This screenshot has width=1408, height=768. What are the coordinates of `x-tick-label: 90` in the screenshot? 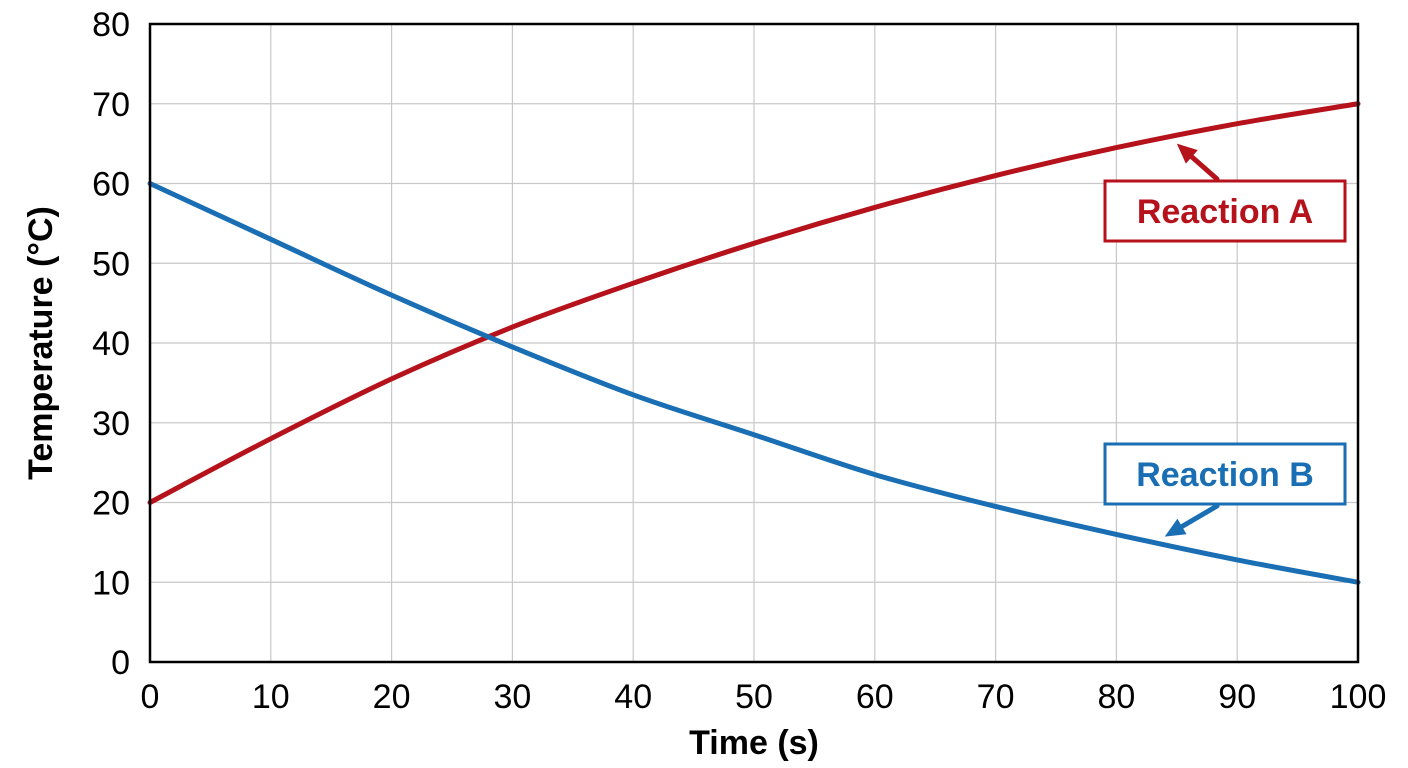 It's located at (1237, 697).